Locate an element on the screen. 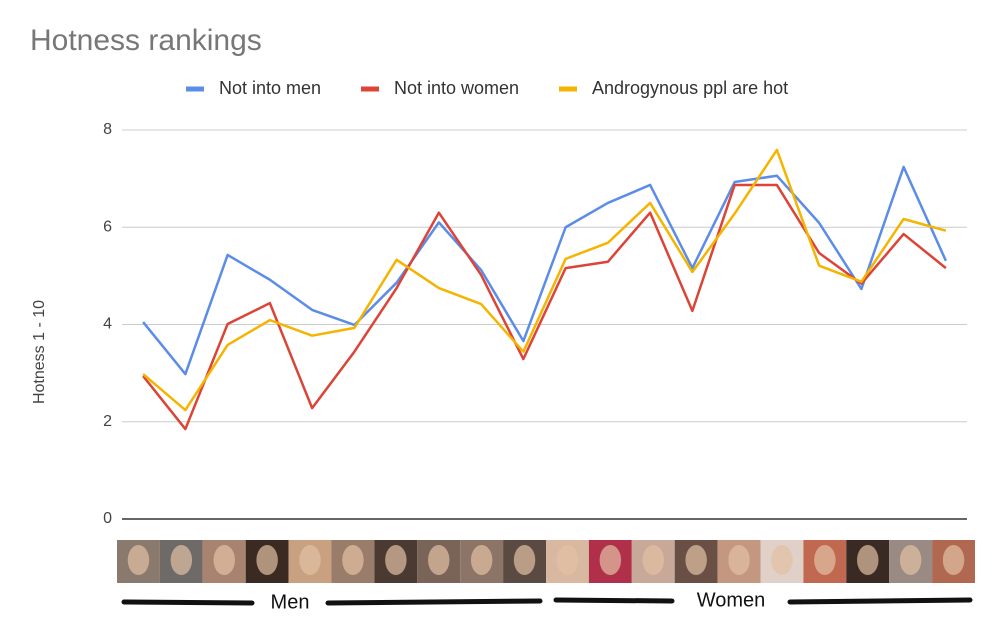  photo-strip is located at coordinates (546, 561).